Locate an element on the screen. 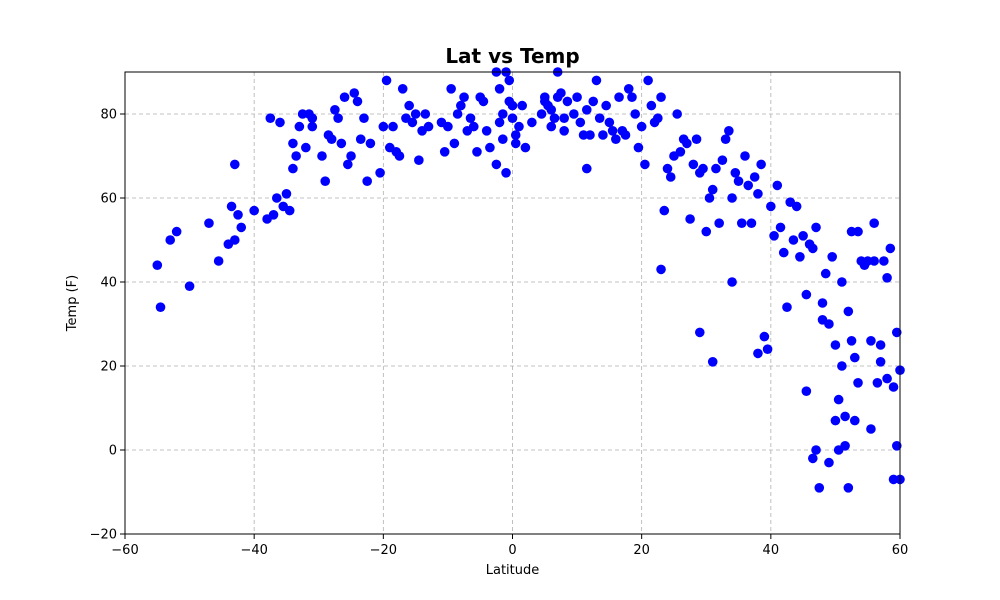 Image resolution: width=1000 pixels, height=600 pixels. y-tick-label: 20 is located at coordinates (108, 367).